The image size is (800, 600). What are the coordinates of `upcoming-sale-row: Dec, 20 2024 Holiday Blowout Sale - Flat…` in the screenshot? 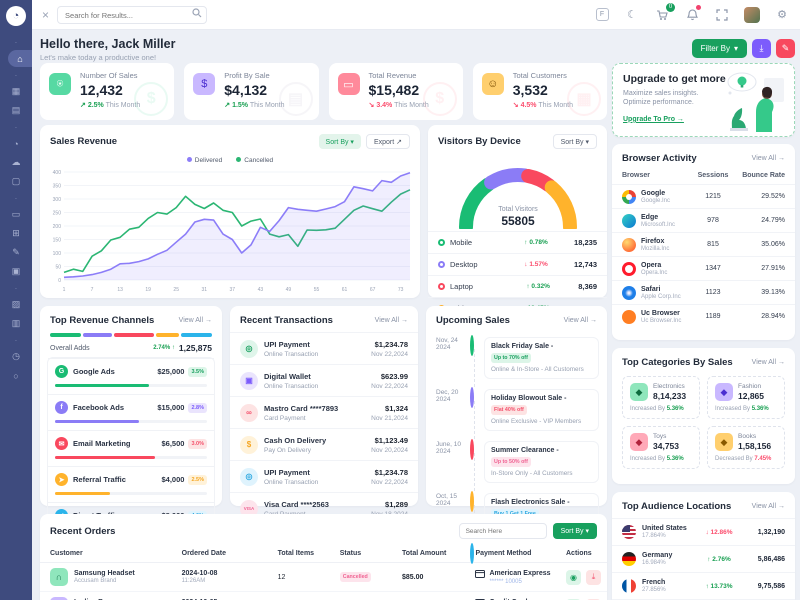 It's located at (516, 411).